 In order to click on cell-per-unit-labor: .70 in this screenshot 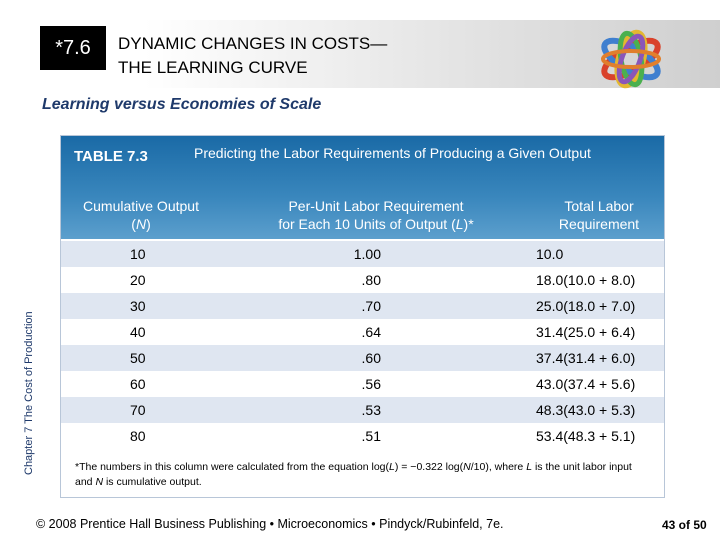, I will do `click(371, 306)`.